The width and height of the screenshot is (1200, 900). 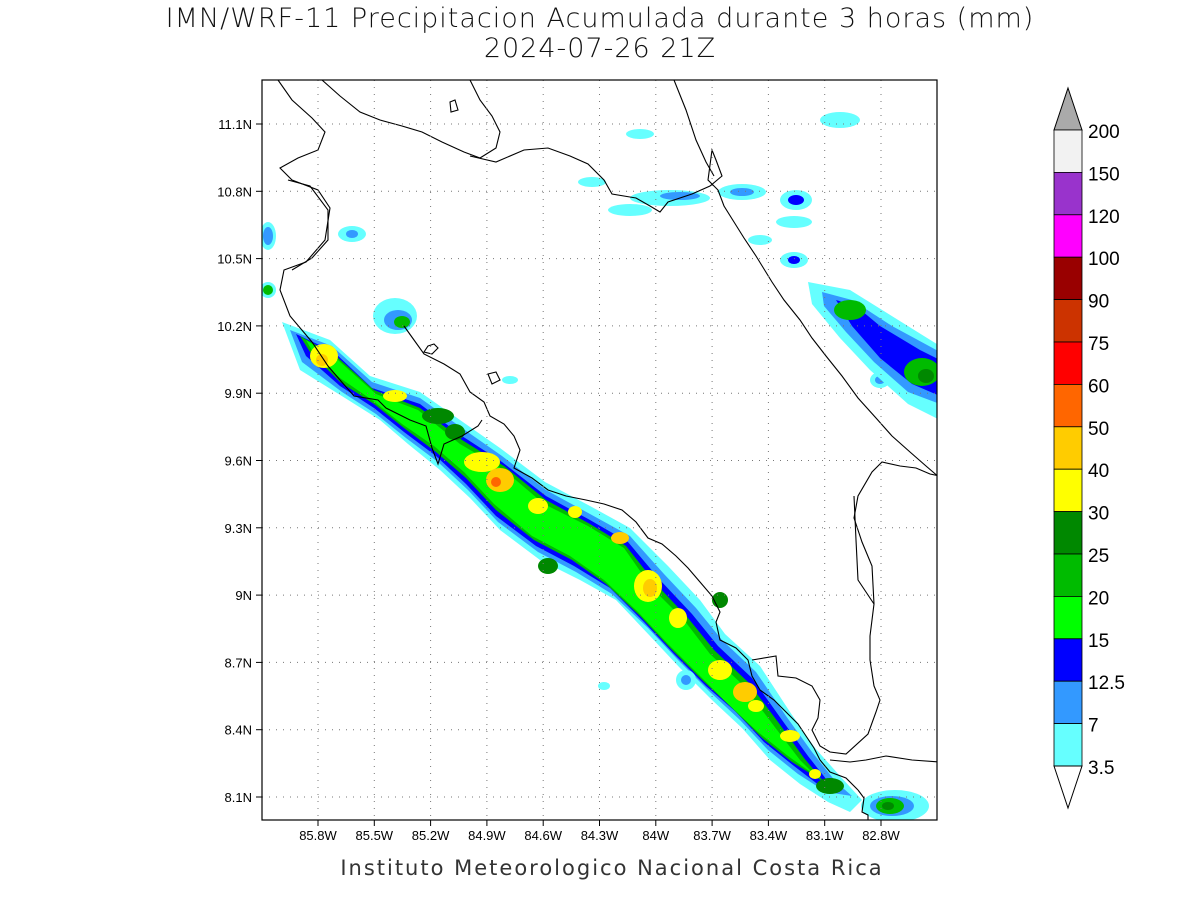 What do you see at coordinates (243, 595) in the screenshot?
I see `lat-label: 9N` at bounding box center [243, 595].